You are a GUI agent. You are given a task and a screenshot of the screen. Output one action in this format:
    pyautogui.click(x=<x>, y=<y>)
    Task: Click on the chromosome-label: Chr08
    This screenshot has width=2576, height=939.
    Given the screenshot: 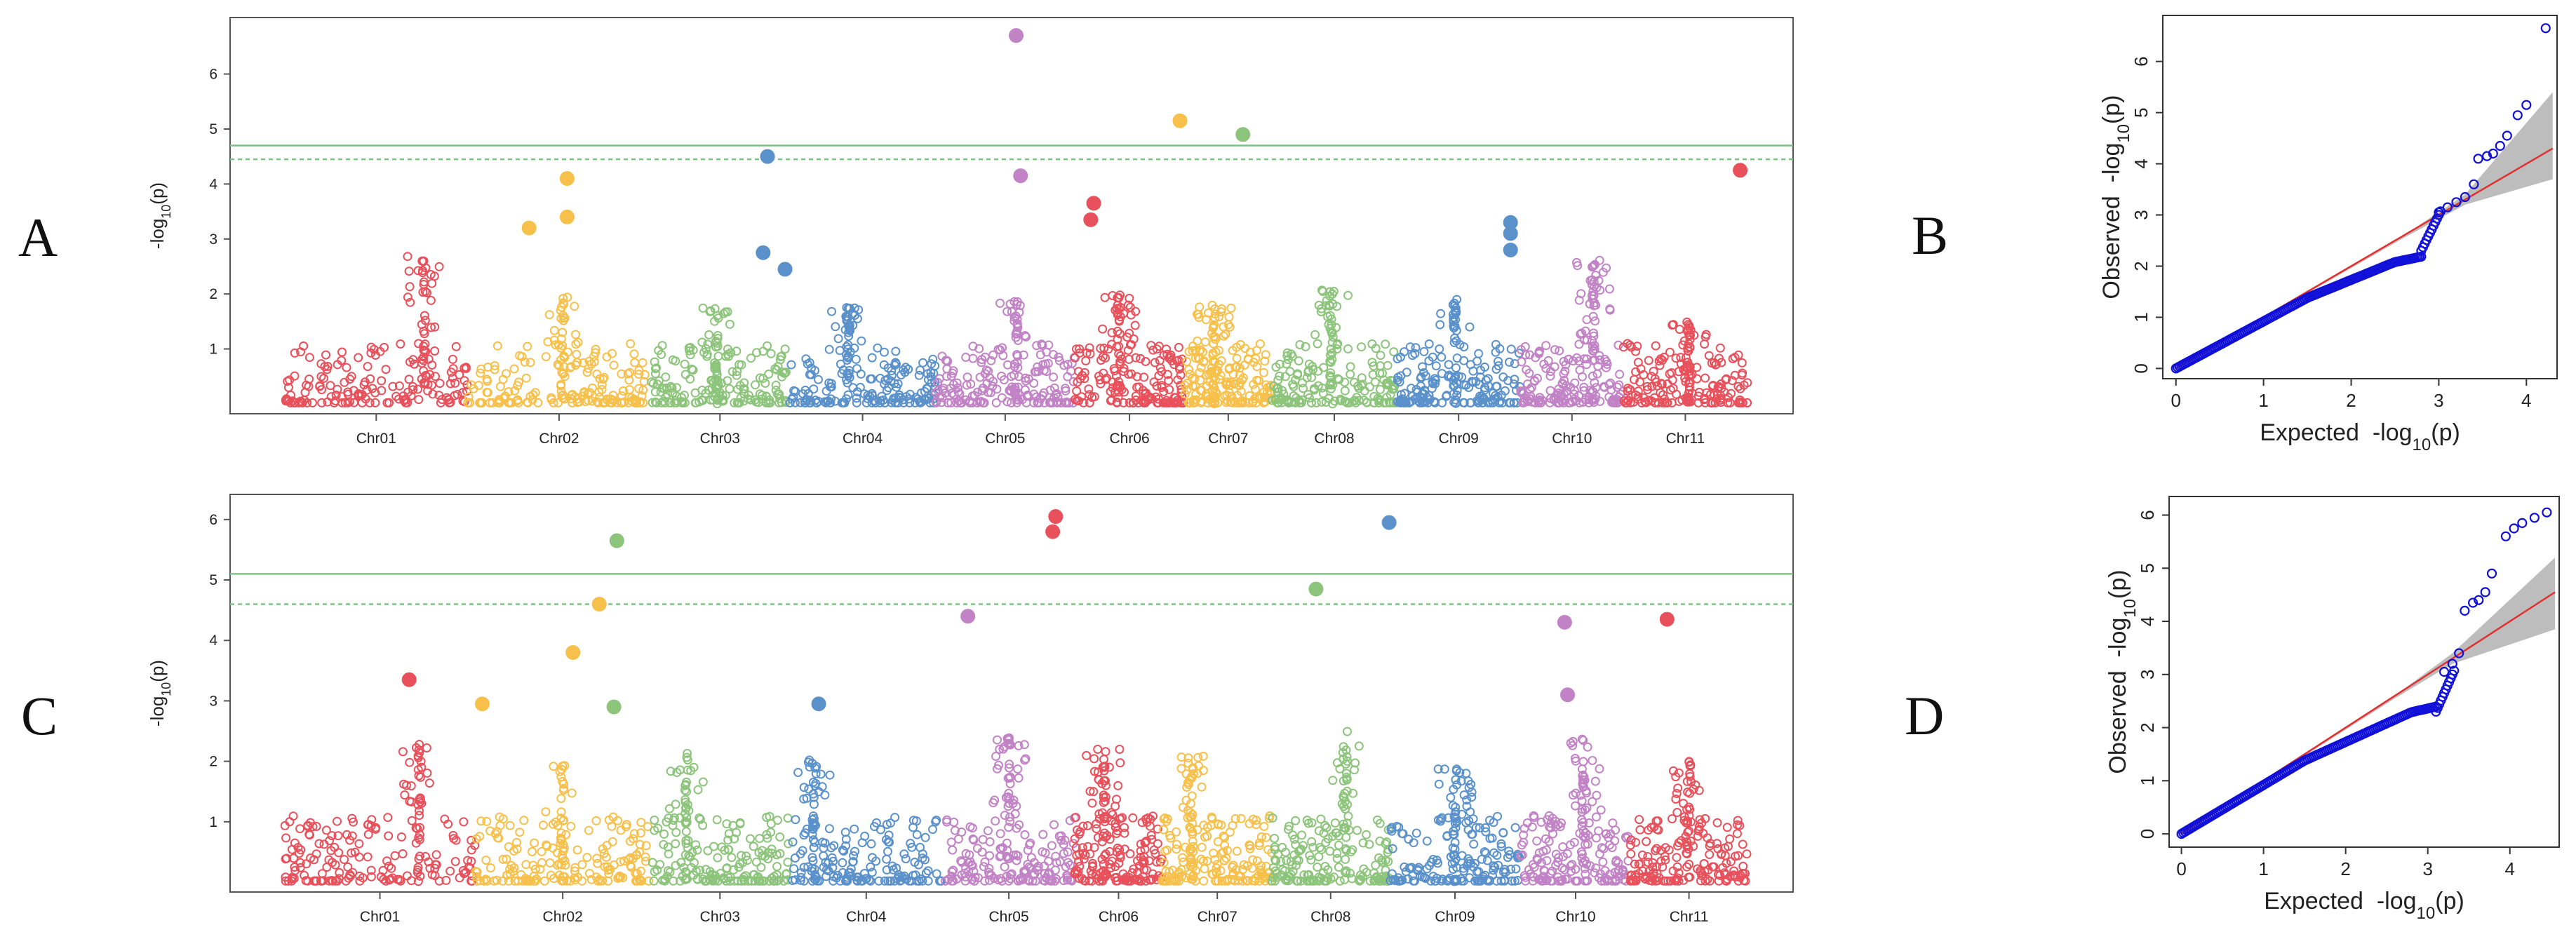 What is the action you would take?
    pyautogui.click(x=1330, y=917)
    